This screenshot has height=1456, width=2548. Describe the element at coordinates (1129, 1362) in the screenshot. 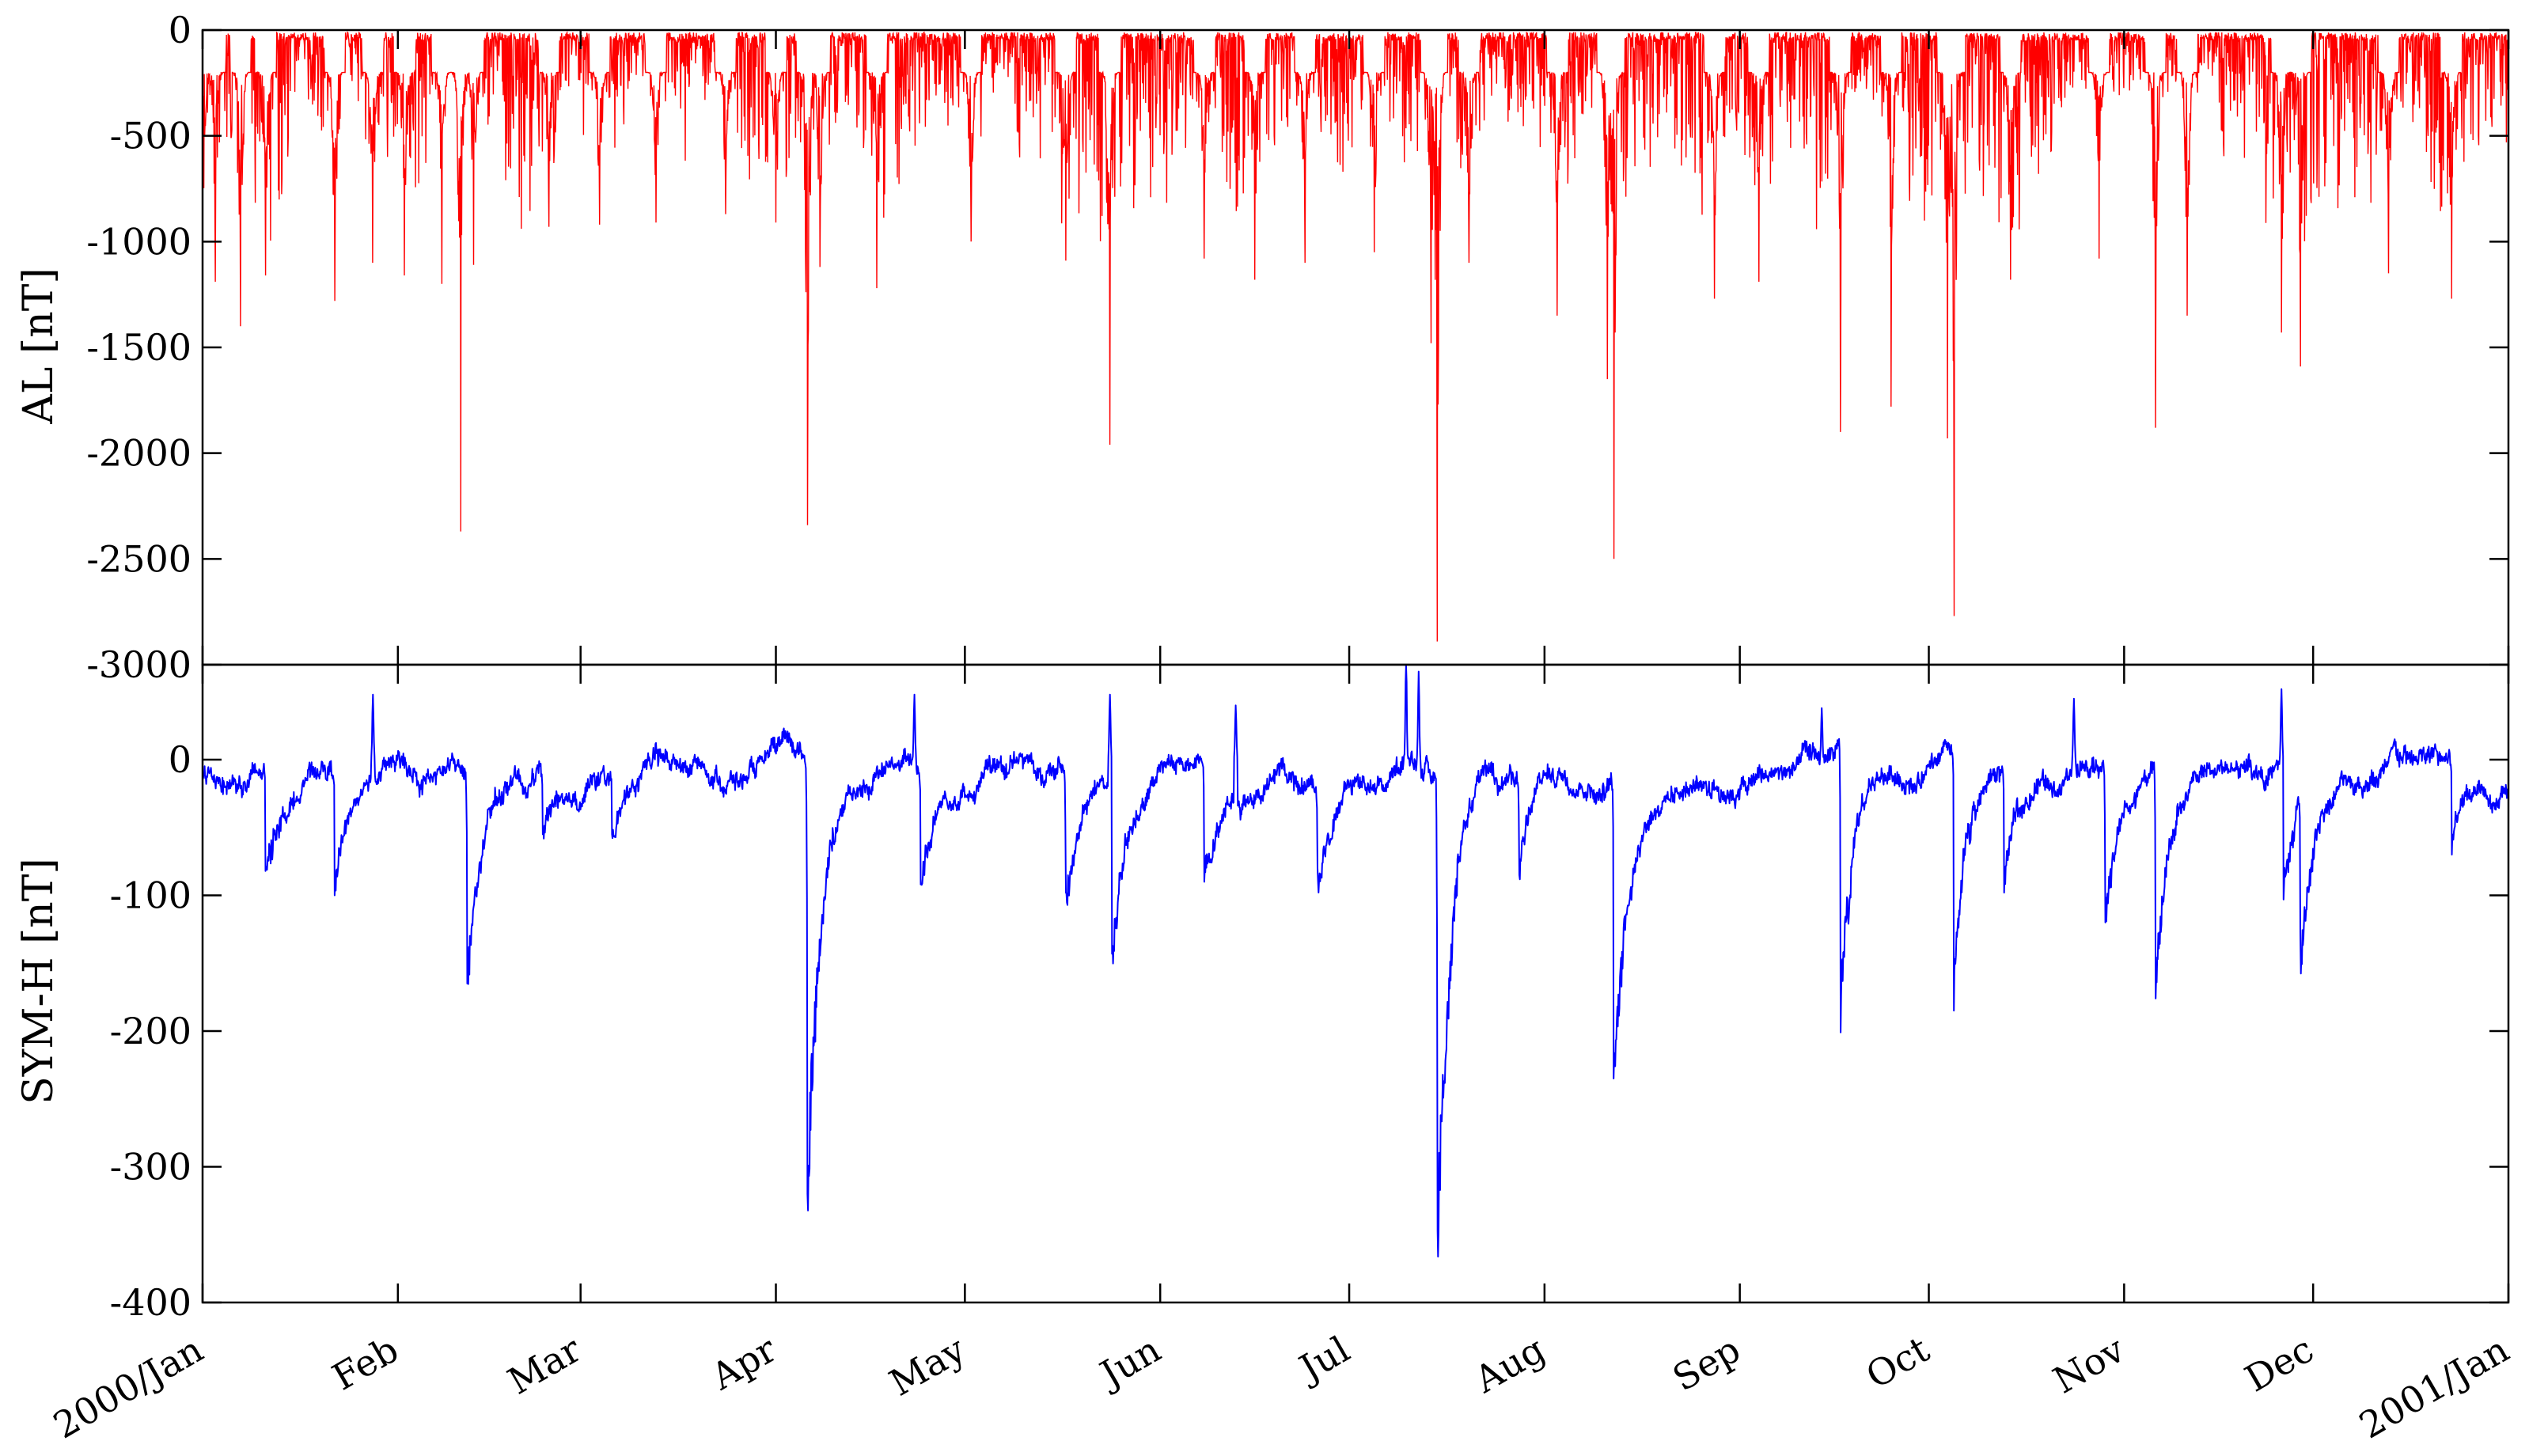

I see `x-tick-label: Jun` at that location.